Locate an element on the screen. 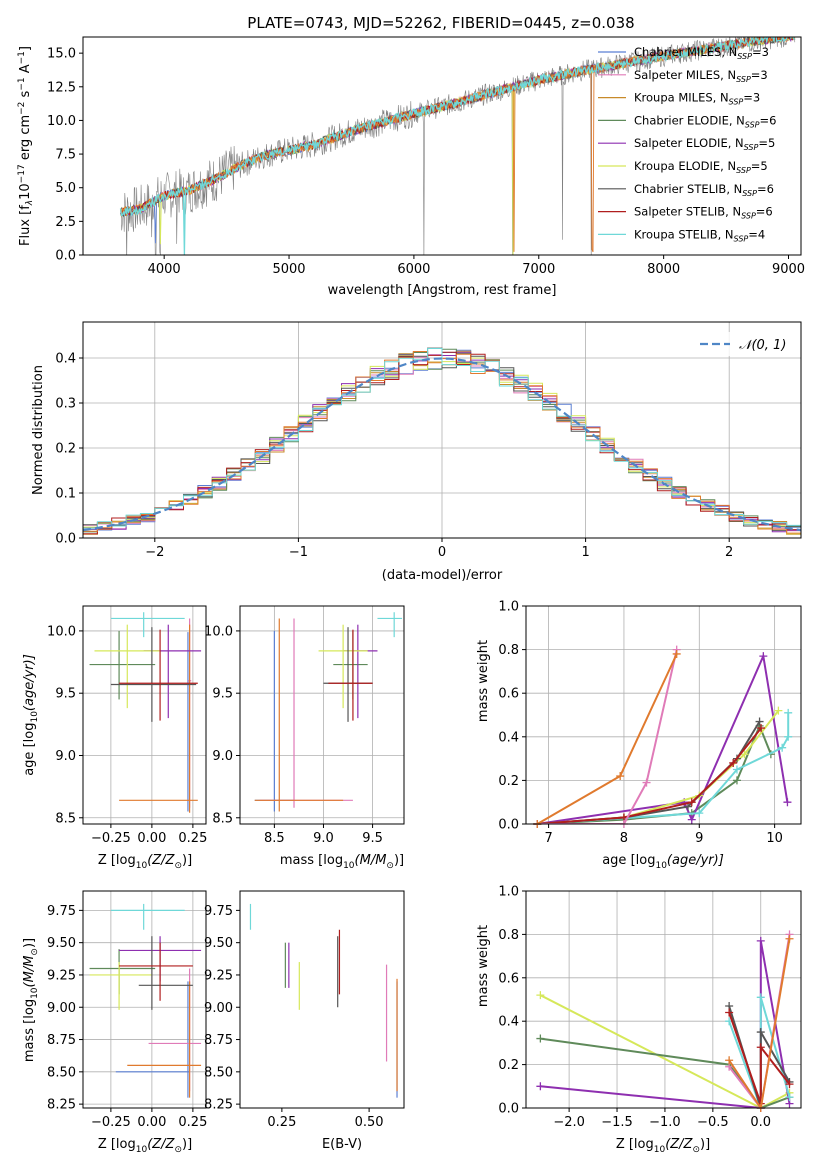  x-tick-label: −1.5 is located at coordinates (617, 1122).